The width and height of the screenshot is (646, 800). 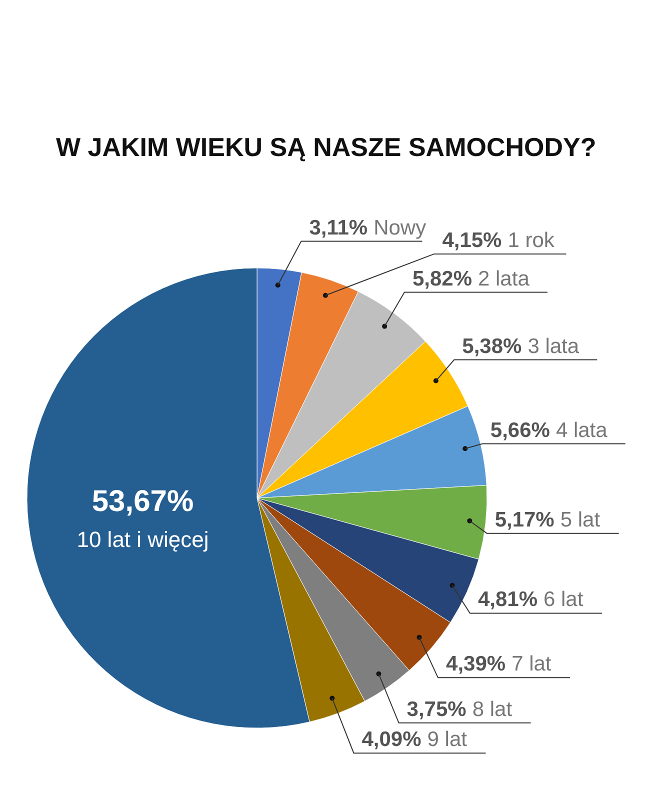 I want to click on slice-label: 2 lata, so click(x=504, y=278).